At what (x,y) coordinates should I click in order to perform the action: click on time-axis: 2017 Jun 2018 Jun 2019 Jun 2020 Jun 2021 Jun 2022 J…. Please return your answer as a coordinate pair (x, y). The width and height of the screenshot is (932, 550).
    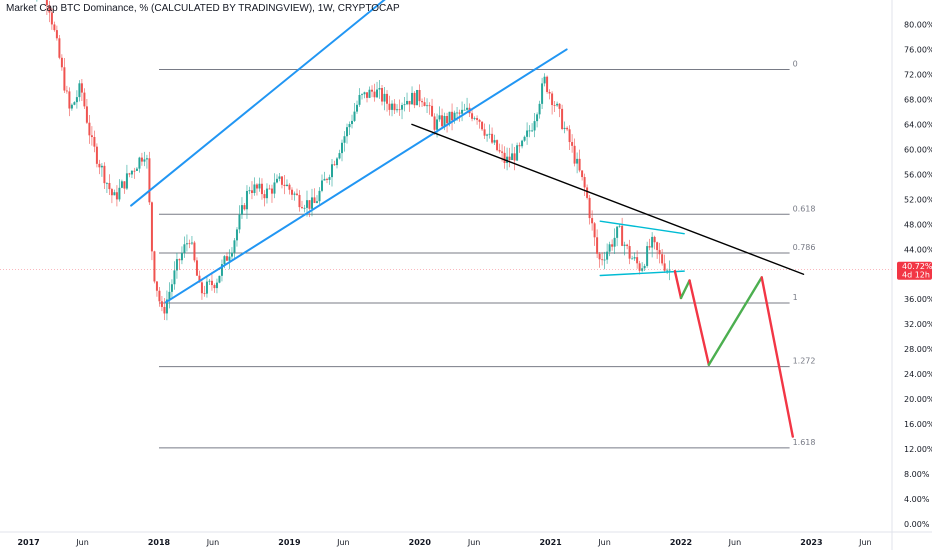
    Looking at the image, I should click on (466, 539).